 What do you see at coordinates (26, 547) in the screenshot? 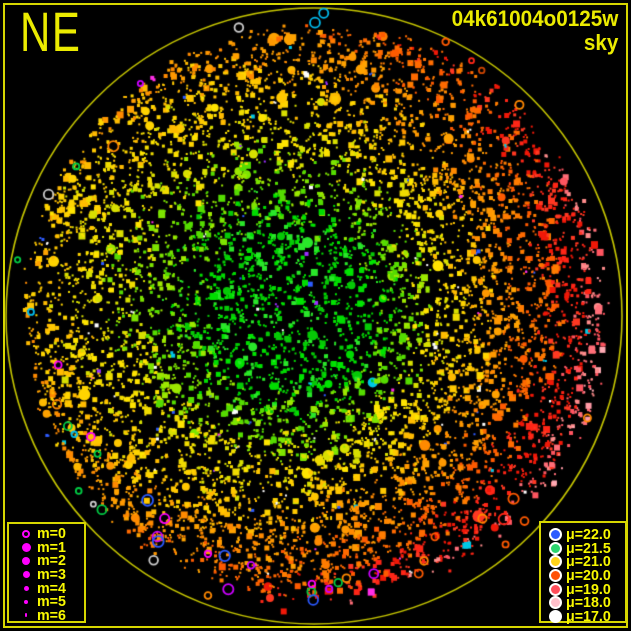
I see `m1-marker-icon` at bounding box center [26, 547].